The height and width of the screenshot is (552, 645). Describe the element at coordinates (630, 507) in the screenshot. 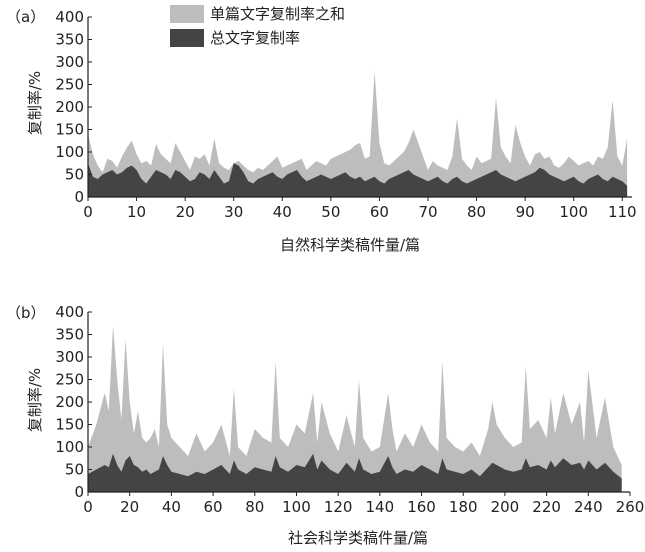

I see `x-tick-label: 260` at that location.